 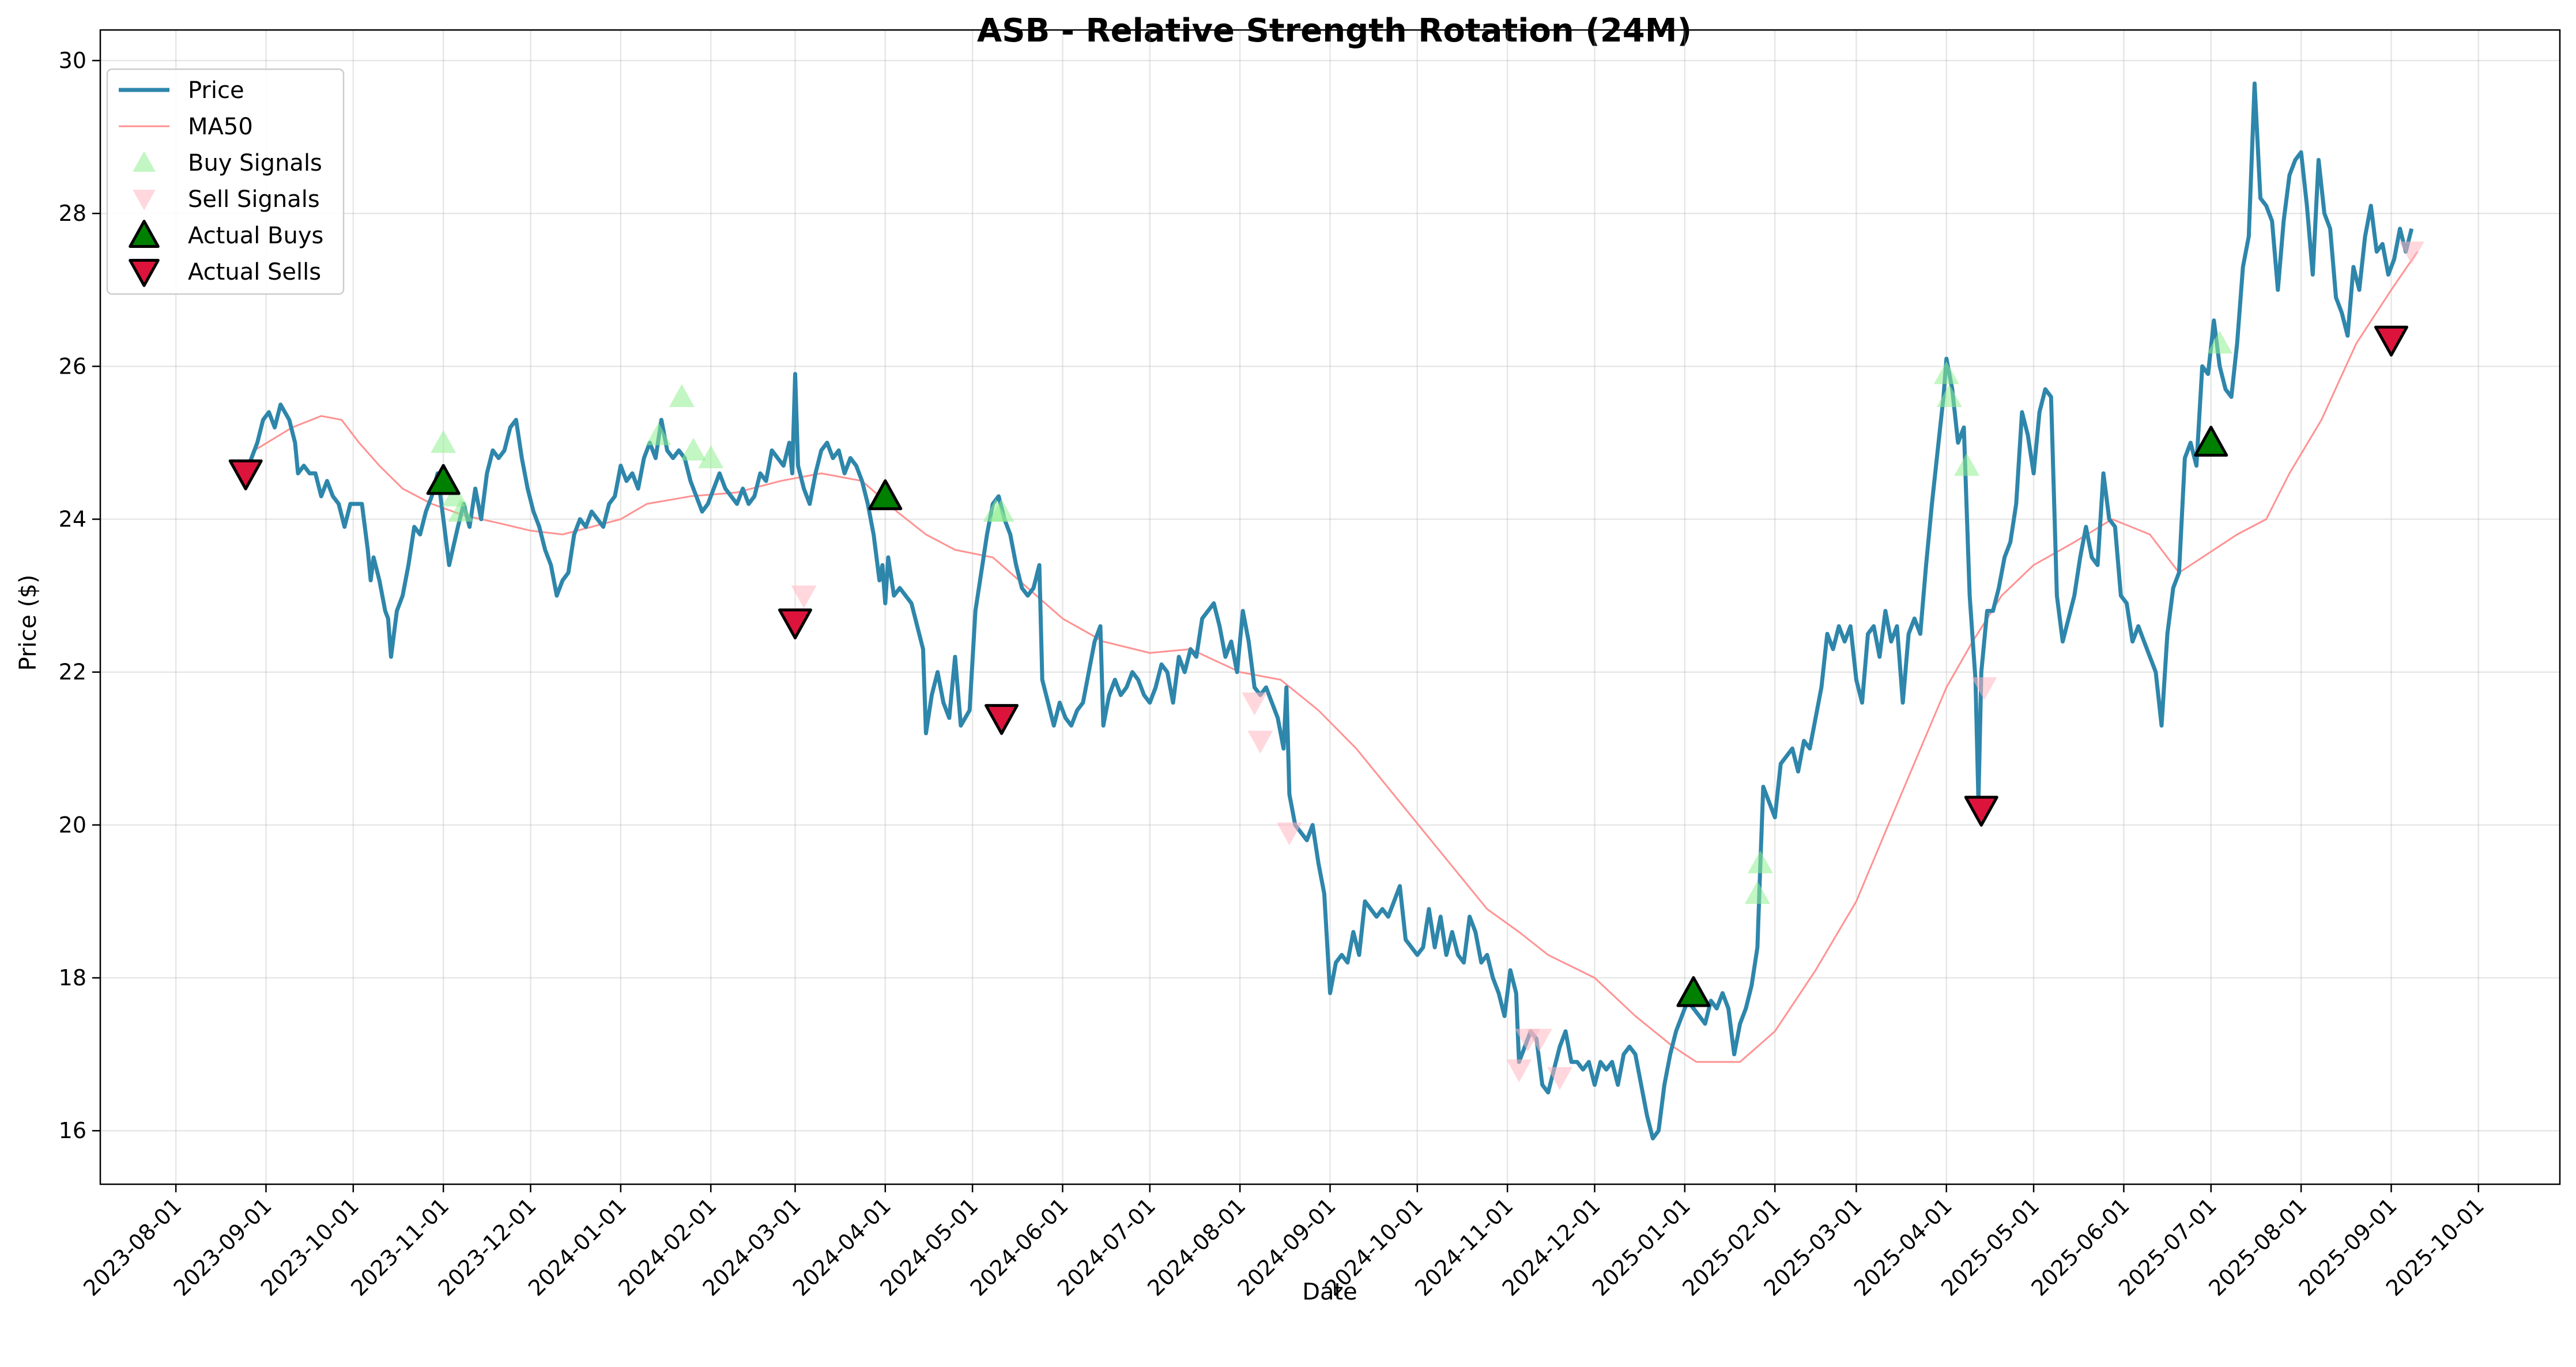 I want to click on y-tick-label: 16, so click(x=72, y=1130).